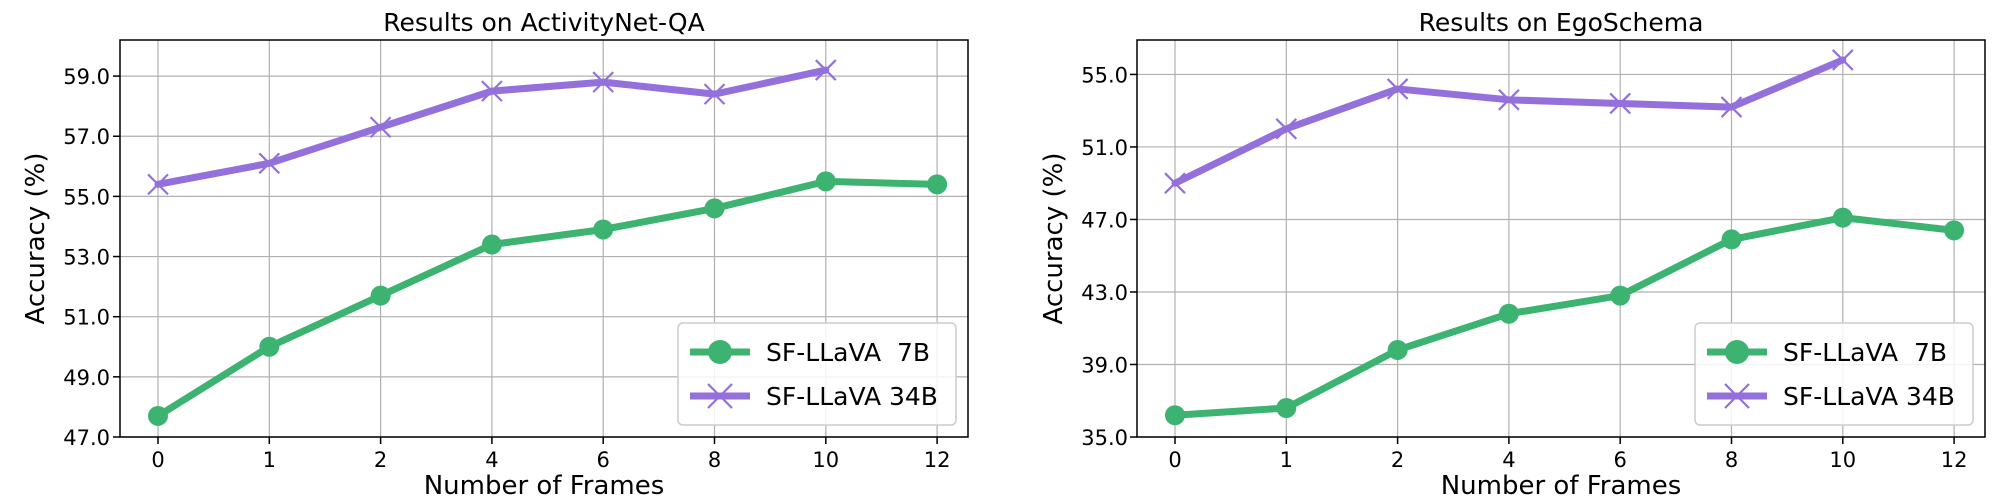  I want to click on y-tick-label: 39.0, so click(1104, 365).